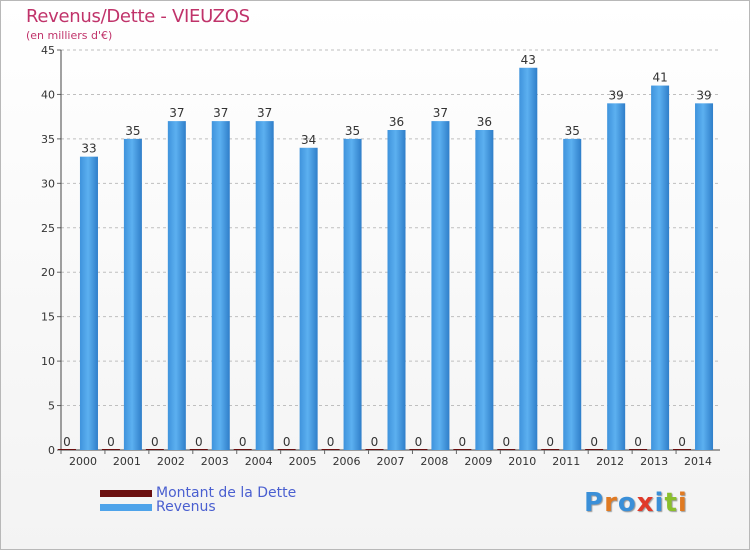  What do you see at coordinates (303, 461) in the screenshot?
I see `x-tick-label: 2005` at bounding box center [303, 461].